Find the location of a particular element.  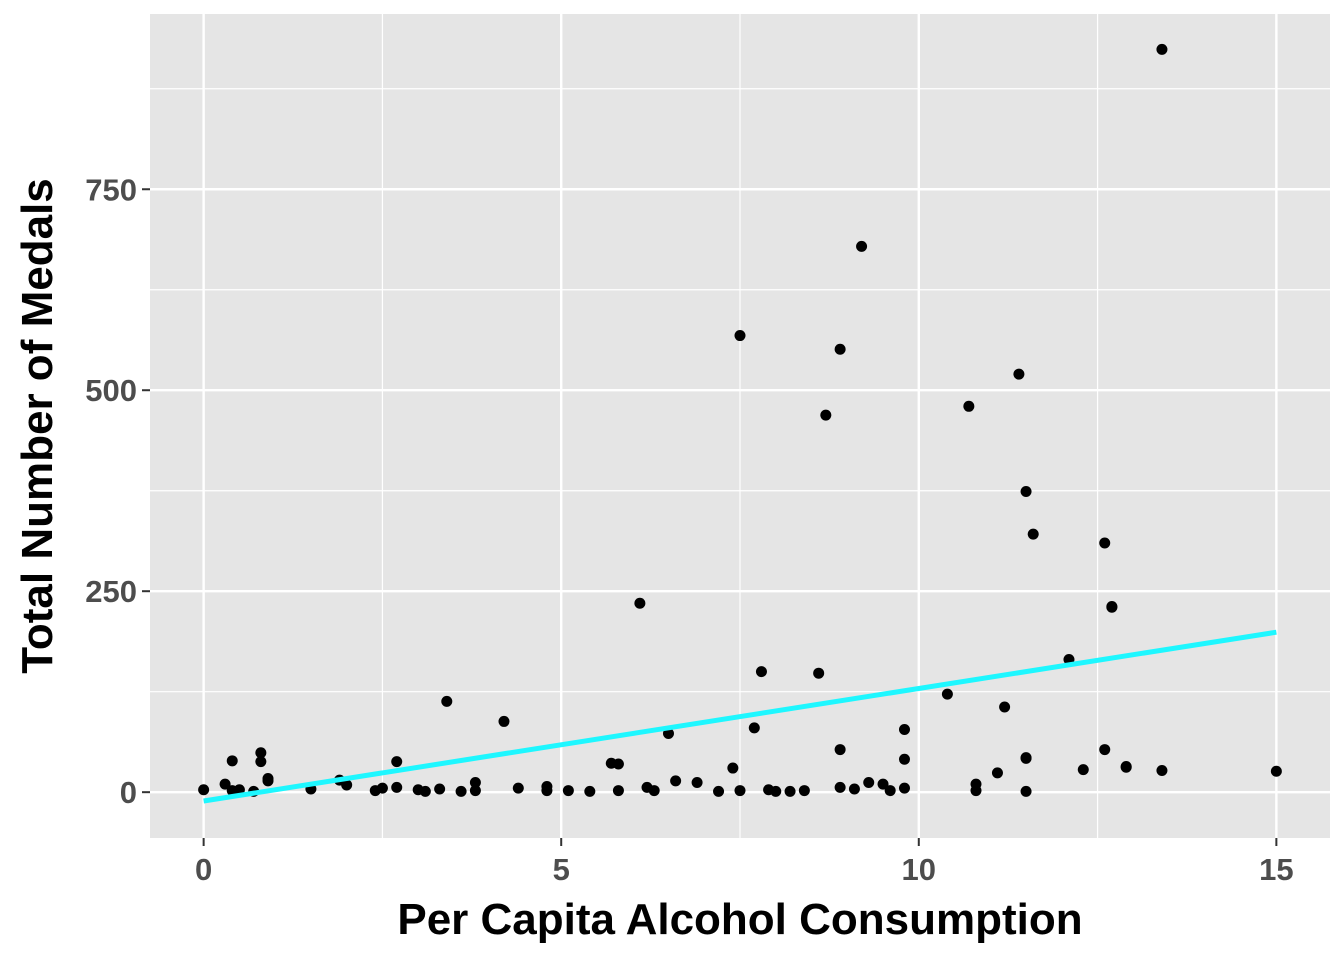

x-axis-title: Per Capita Alcohol Consumption is located at coordinates (739, 919).